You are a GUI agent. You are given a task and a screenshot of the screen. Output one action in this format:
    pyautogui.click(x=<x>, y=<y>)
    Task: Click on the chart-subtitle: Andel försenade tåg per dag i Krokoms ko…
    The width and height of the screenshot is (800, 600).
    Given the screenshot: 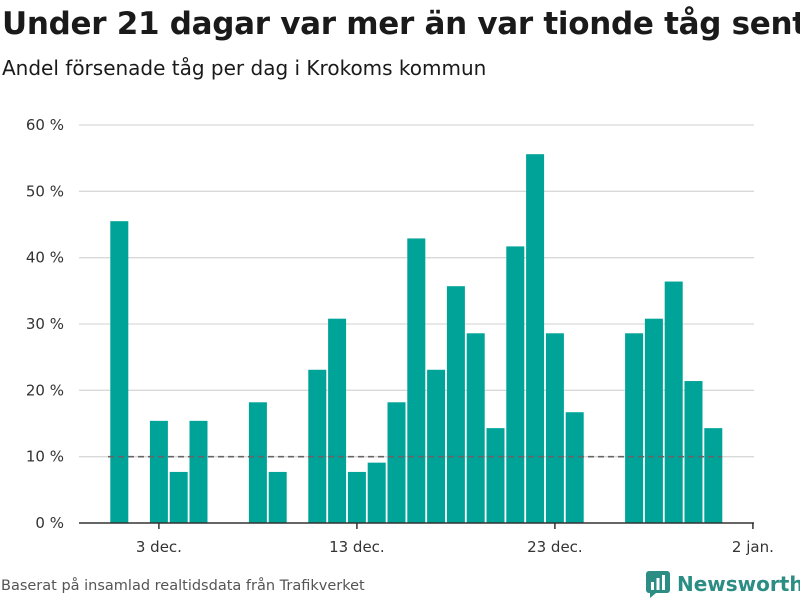 What is the action you would take?
    pyautogui.click(x=244, y=68)
    